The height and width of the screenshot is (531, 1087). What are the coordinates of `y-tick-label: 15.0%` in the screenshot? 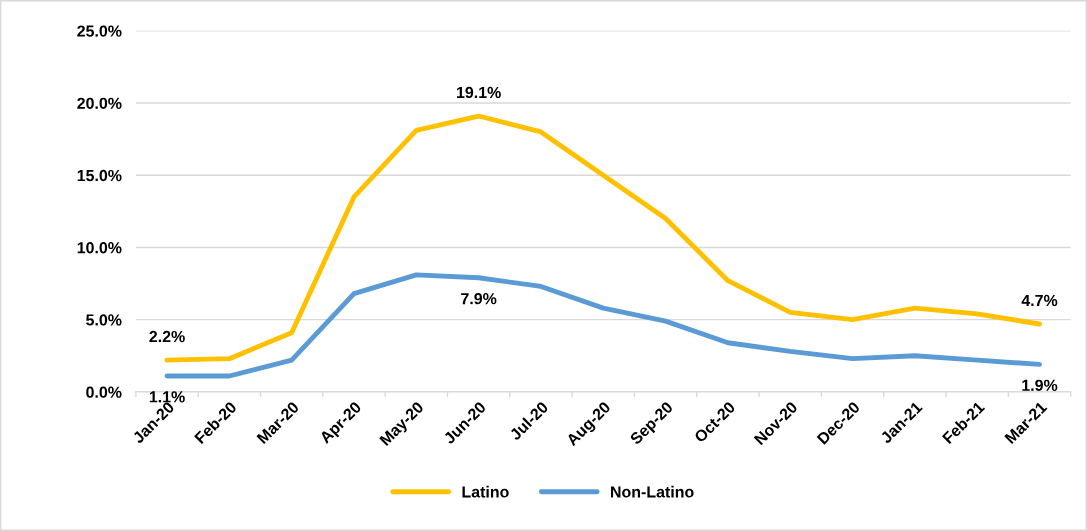 It's located at (99, 175).